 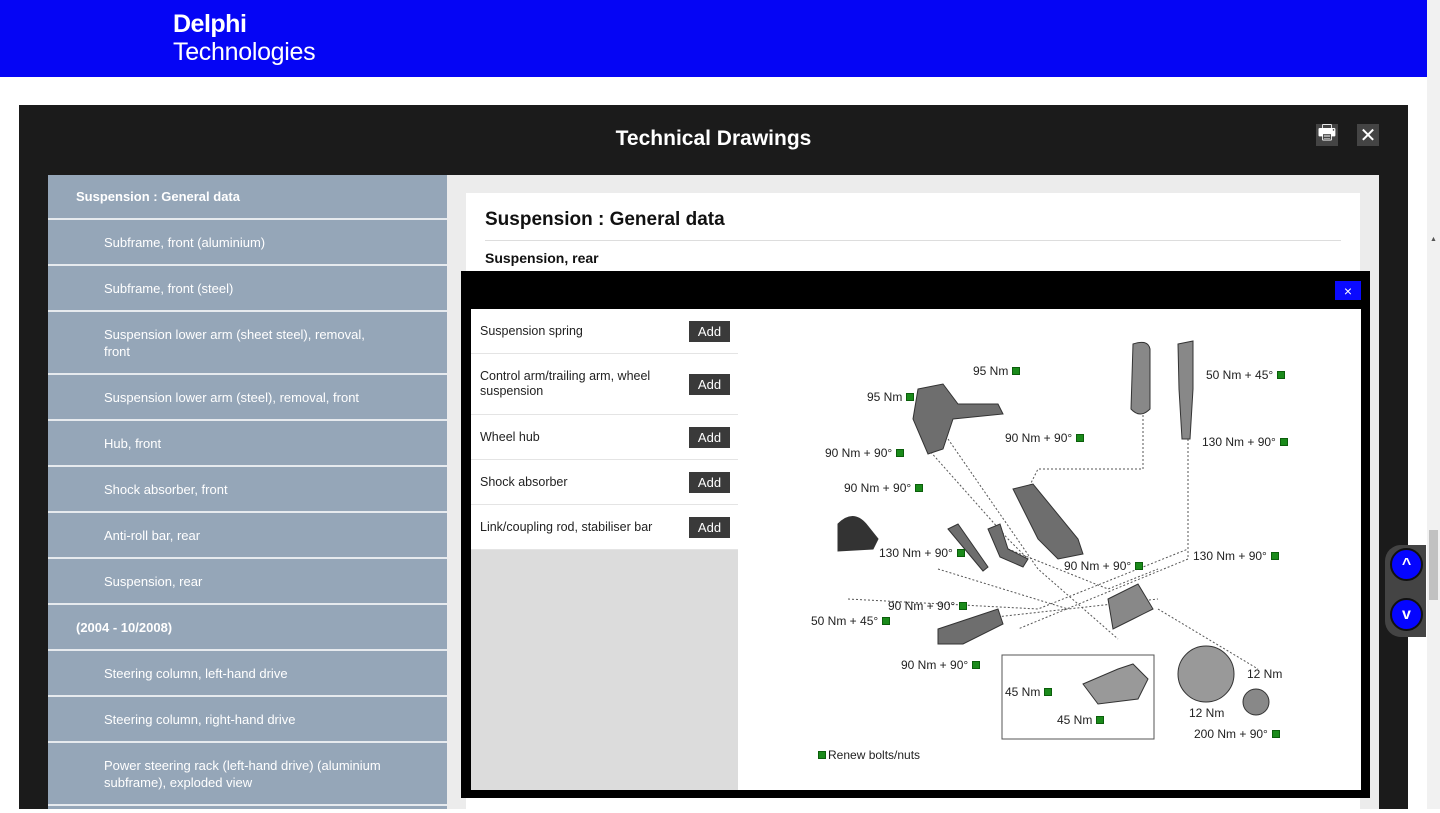 I want to click on hub-carrier-part, so click(x=1130, y=606).